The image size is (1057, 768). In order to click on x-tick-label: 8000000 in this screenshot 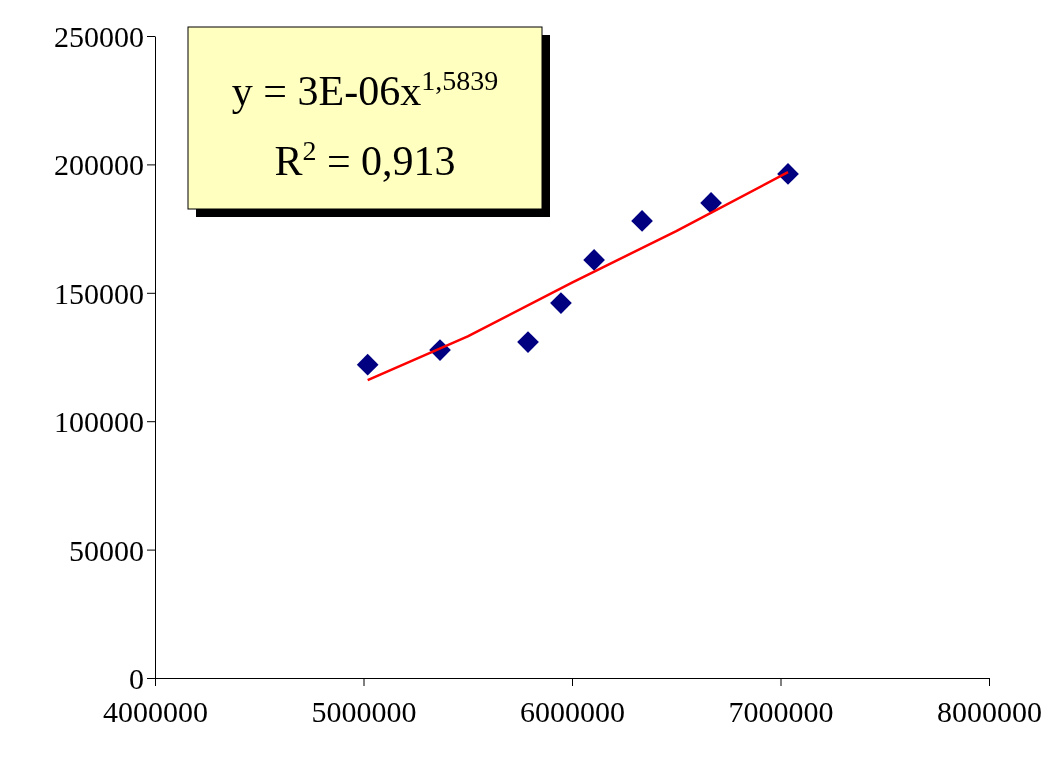, I will do `click(989, 711)`.